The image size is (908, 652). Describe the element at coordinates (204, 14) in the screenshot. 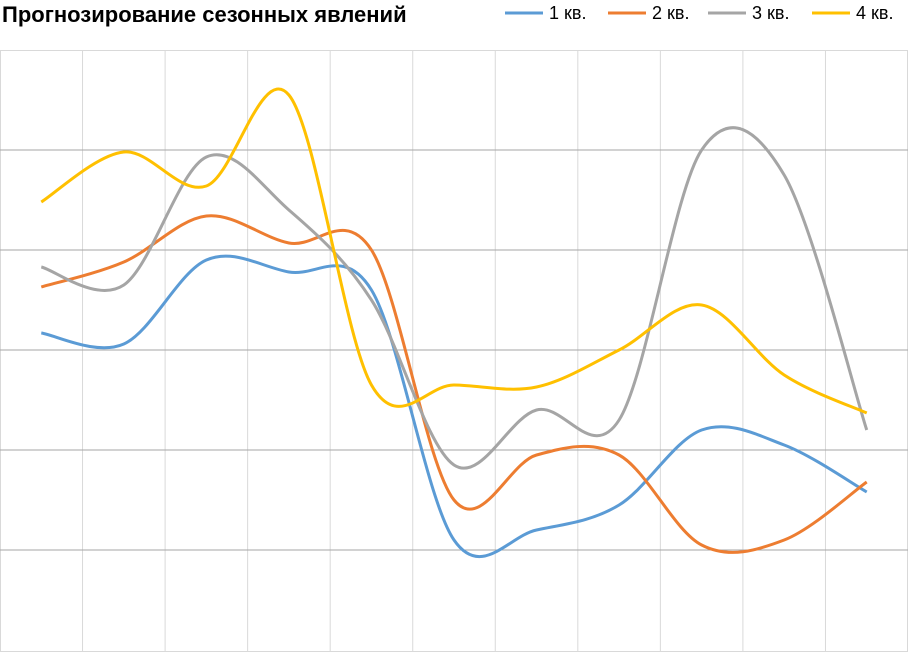

I see `chart-title: Прогнозирование сезонных явлений` at that location.